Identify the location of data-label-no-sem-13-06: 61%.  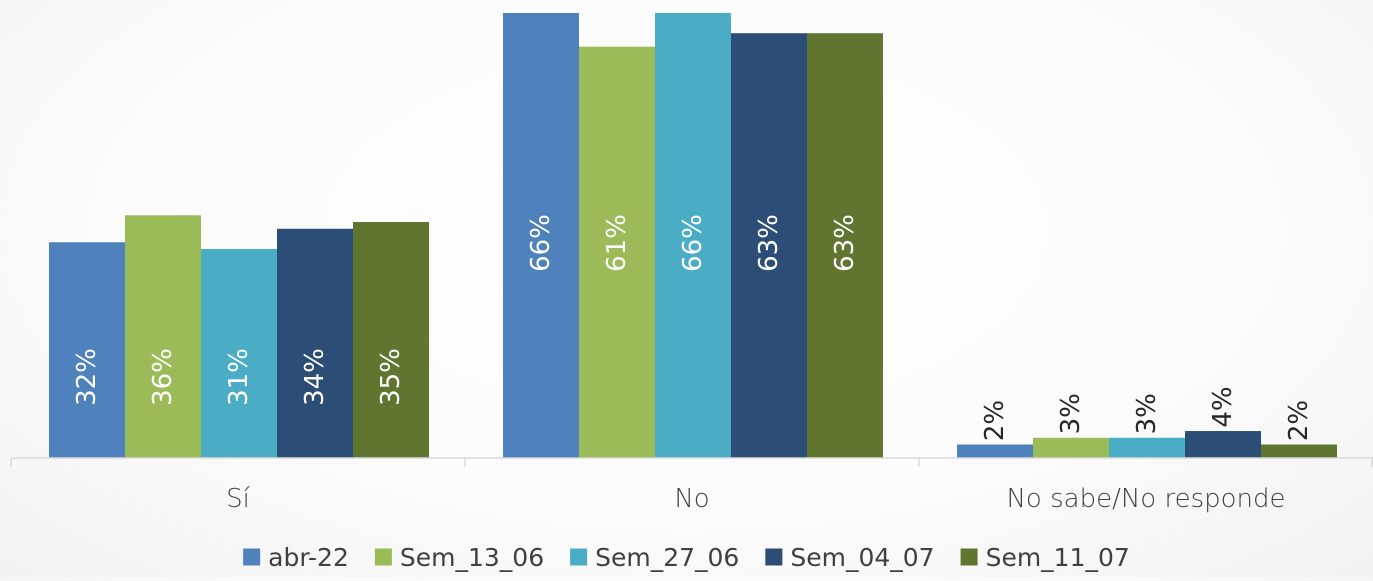
(617, 243).